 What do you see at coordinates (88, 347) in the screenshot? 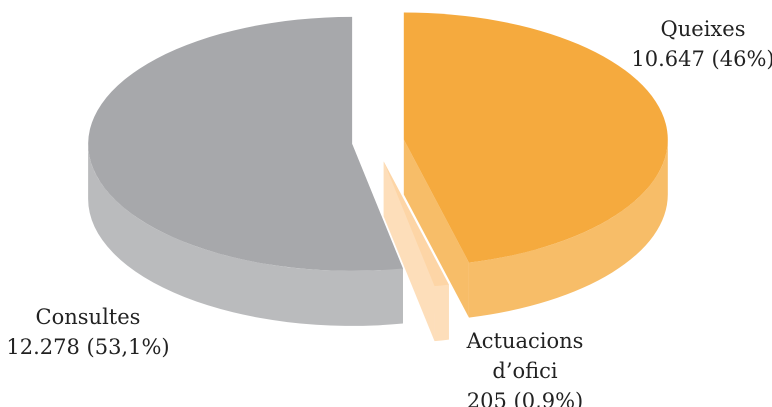
I see `slice-value: 12.278 (53,1%)` at bounding box center [88, 347].